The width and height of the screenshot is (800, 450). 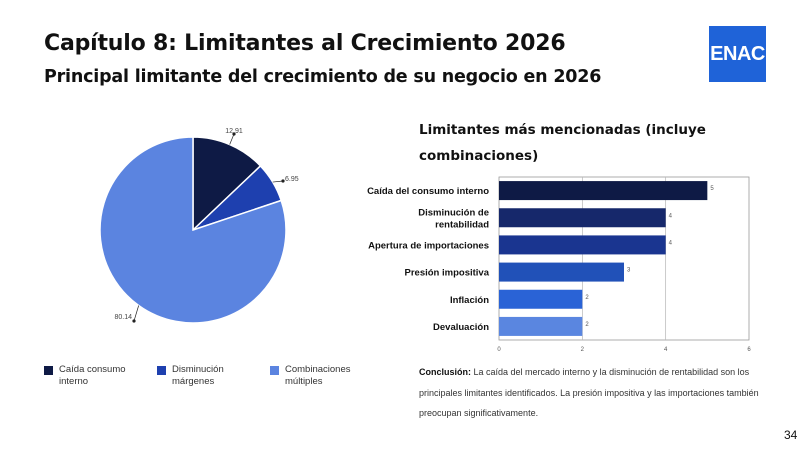 I want to click on y-category-label-line: Presión impositiva, so click(x=447, y=273).